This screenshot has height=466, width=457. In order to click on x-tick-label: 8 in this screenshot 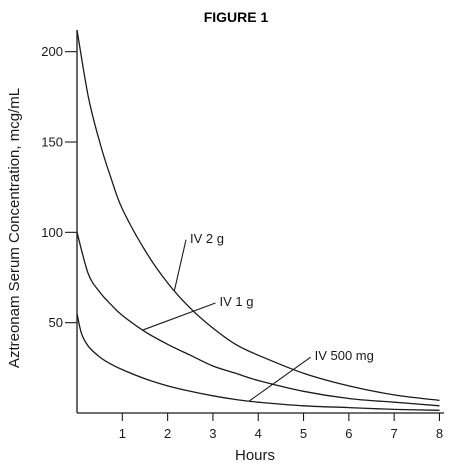, I will do `click(439, 433)`.